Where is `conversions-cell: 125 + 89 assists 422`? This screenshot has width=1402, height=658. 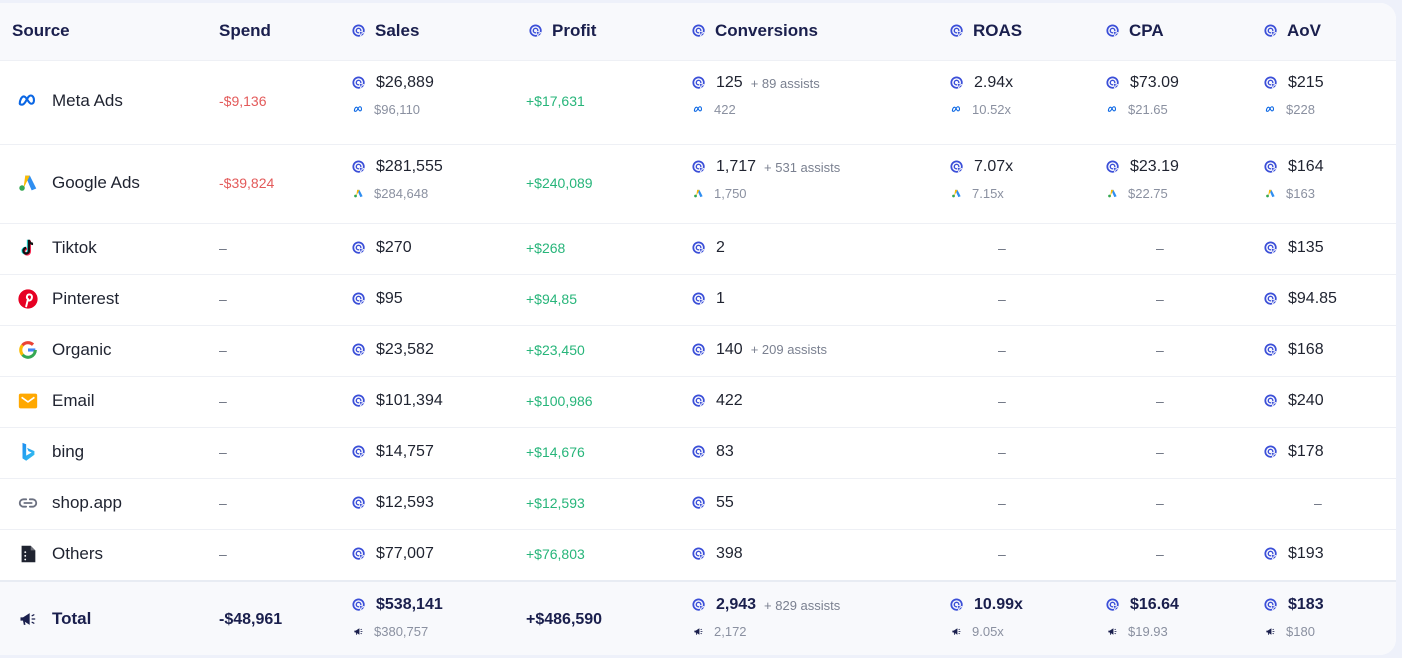
conversions-cell: 125 + 89 assists 422 is located at coordinates (756, 95).